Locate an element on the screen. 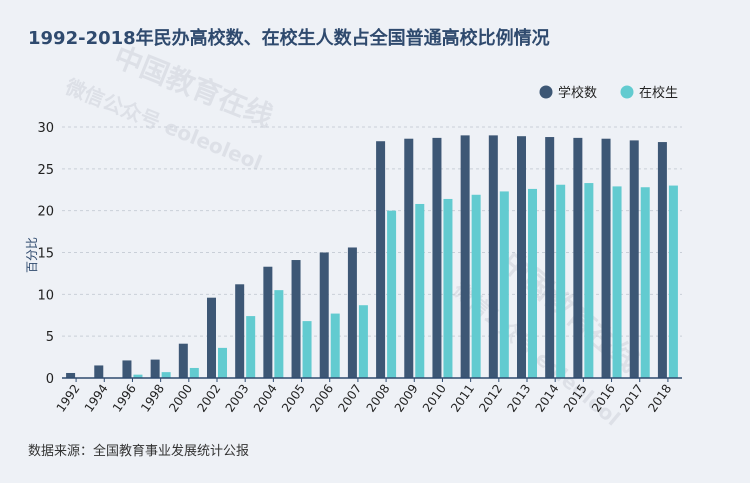 Image resolution: width=750 pixels, height=483 pixels. x-tick-label: 2011 is located at coordinates (462, 398).